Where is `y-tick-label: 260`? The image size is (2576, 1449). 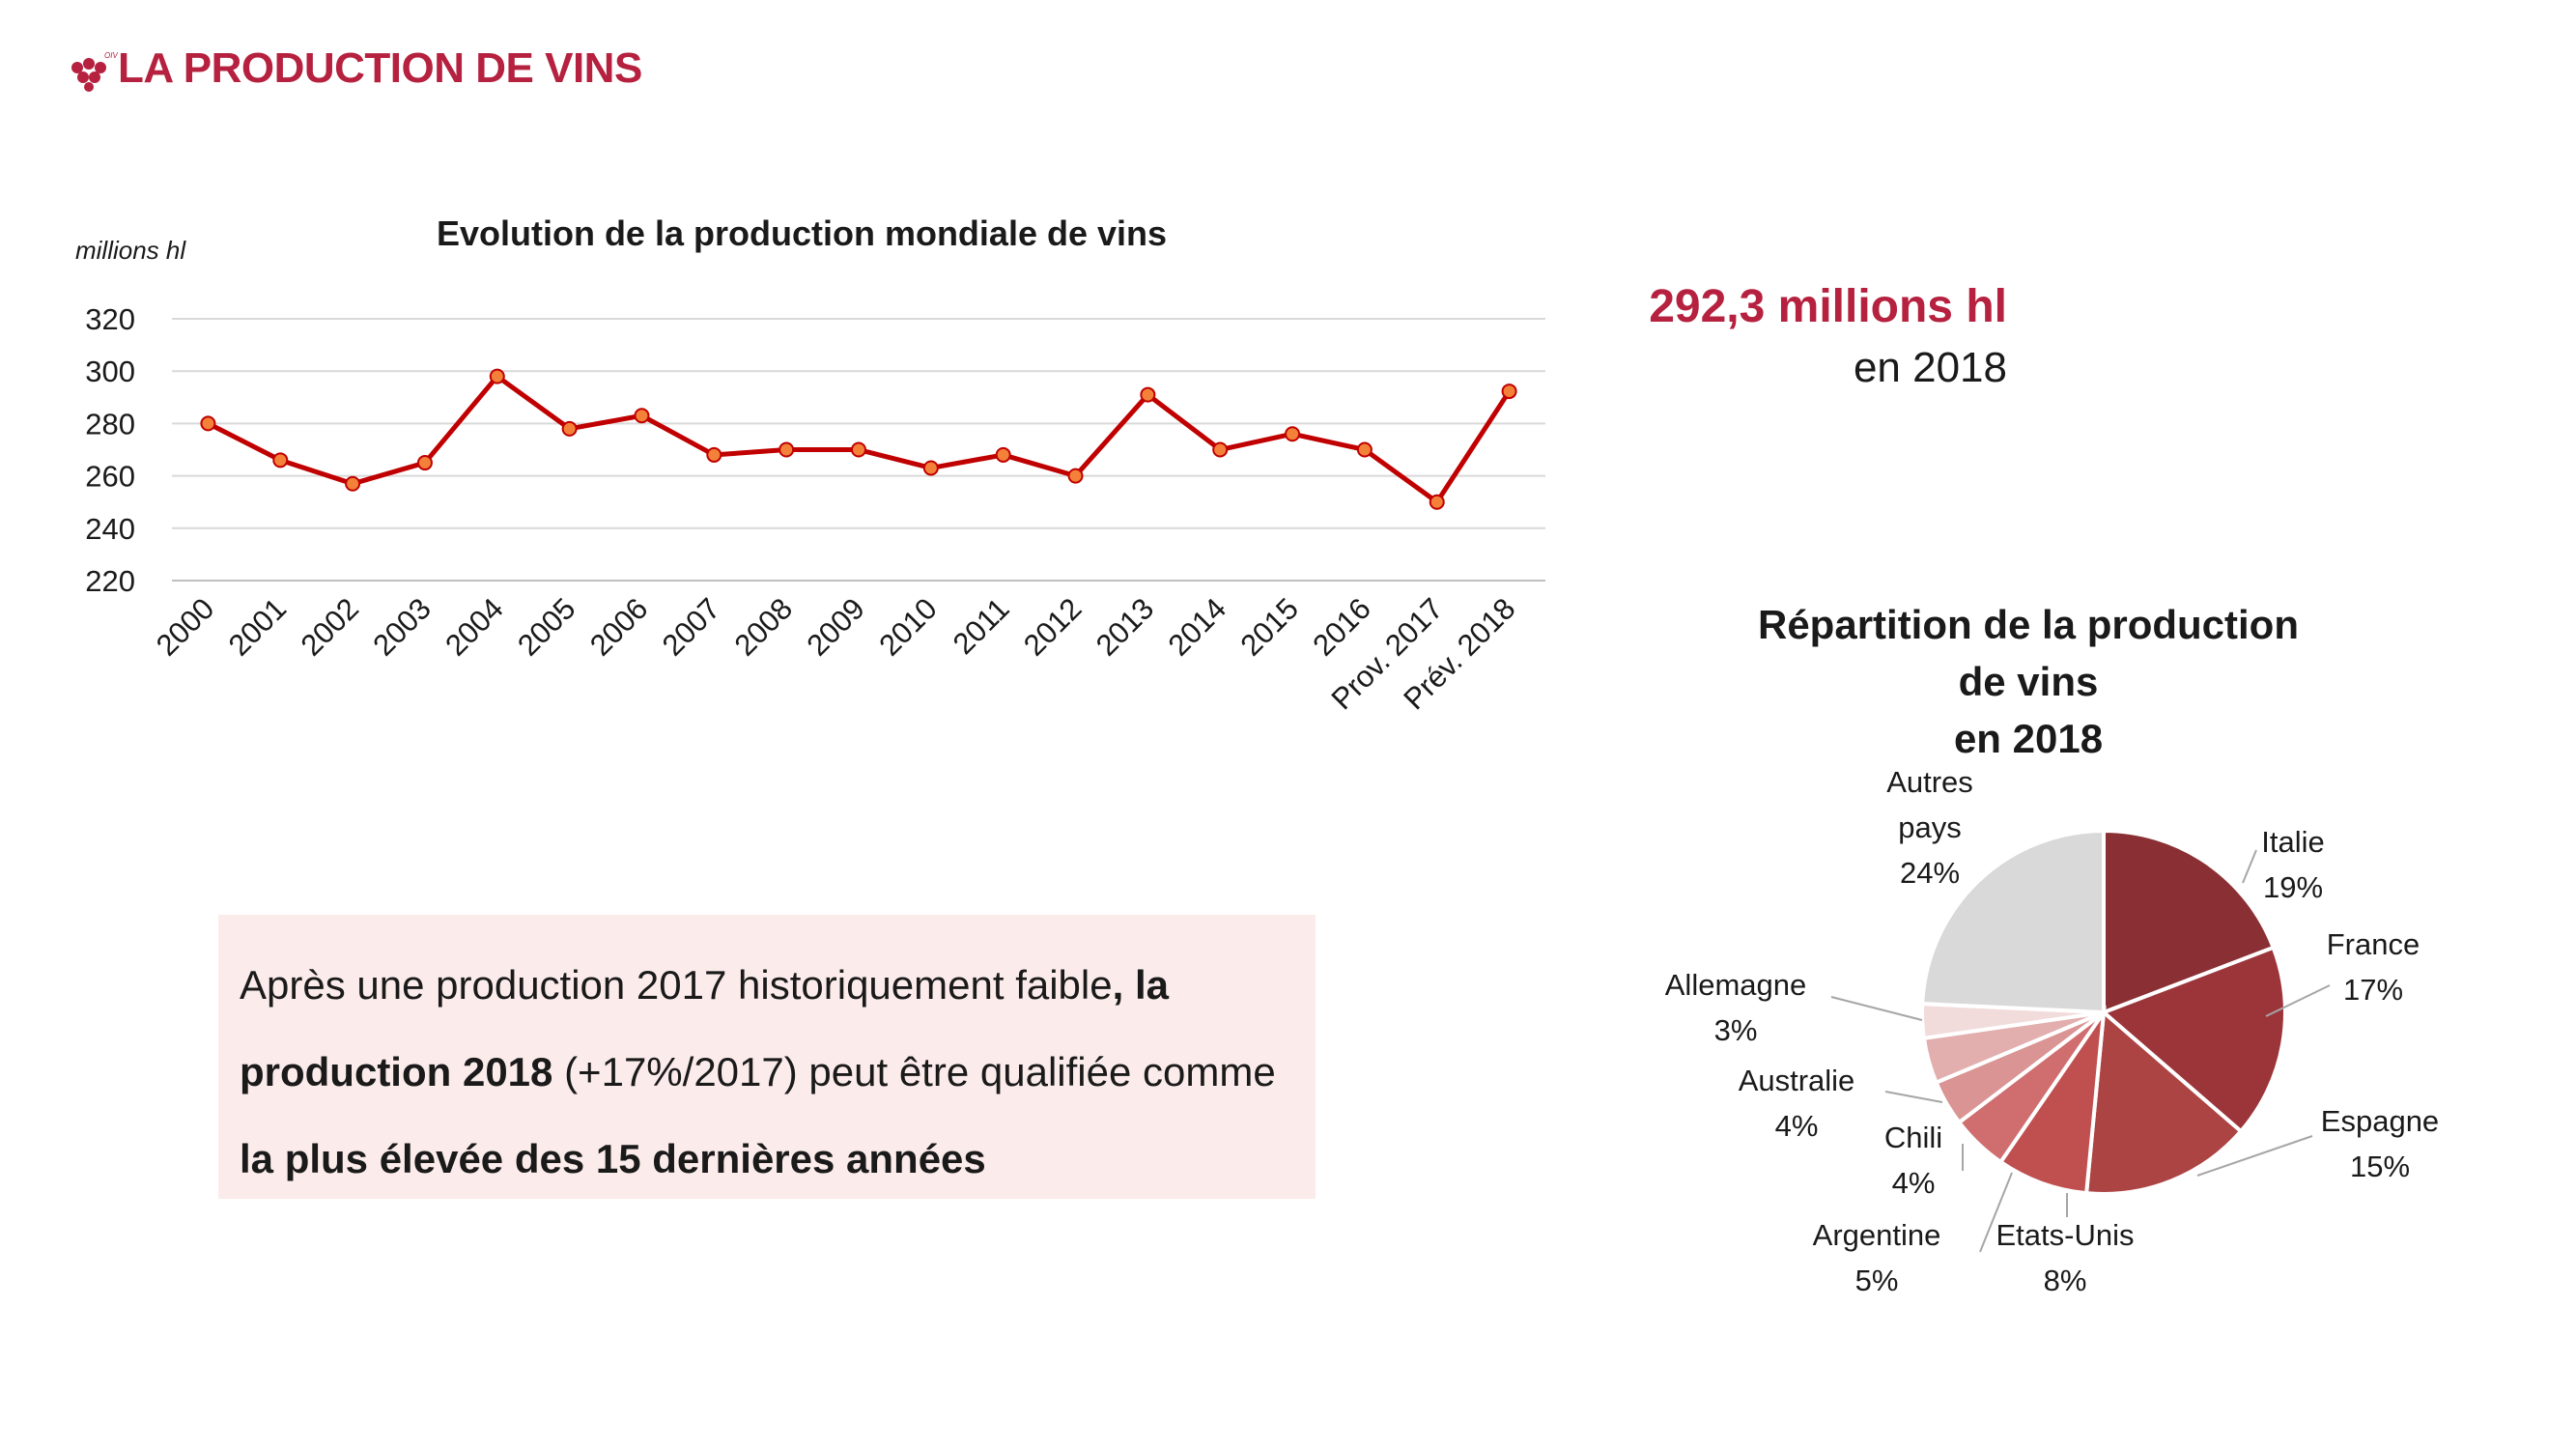
y-tick-label: 260 is located at coordinates (110, 477).